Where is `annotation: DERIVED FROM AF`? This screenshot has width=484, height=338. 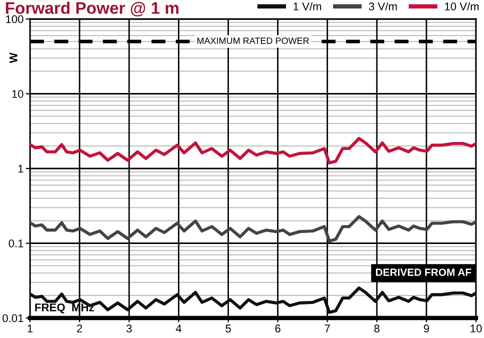 annotation: DERIVED FROM AF is located at coordinates (424, 272).